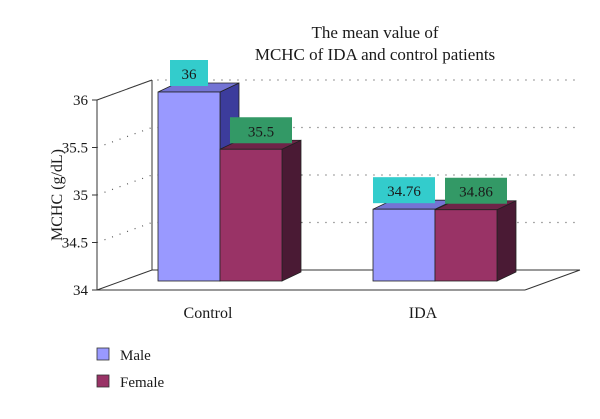 Image resolution: width=600 pixels, height=419 pixels. I want to click on x-category-label: Control, so click(208, 313).